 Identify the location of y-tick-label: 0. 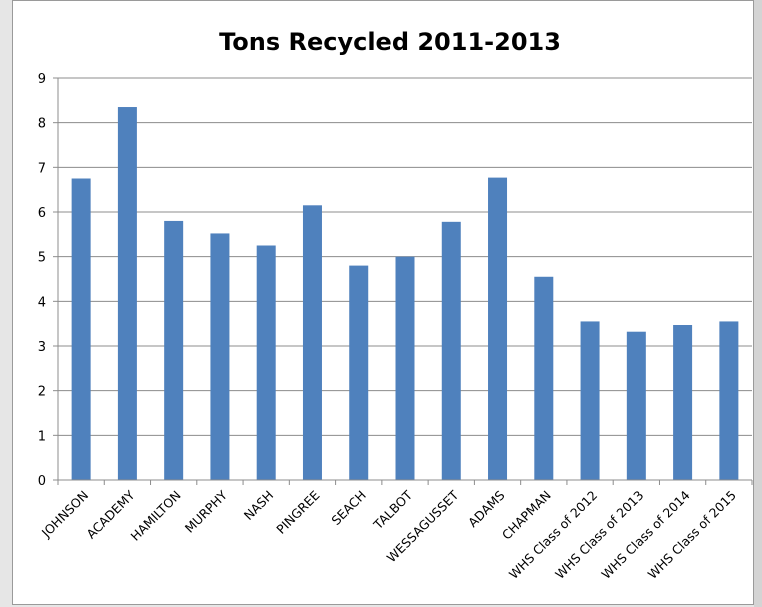
(42, 481).